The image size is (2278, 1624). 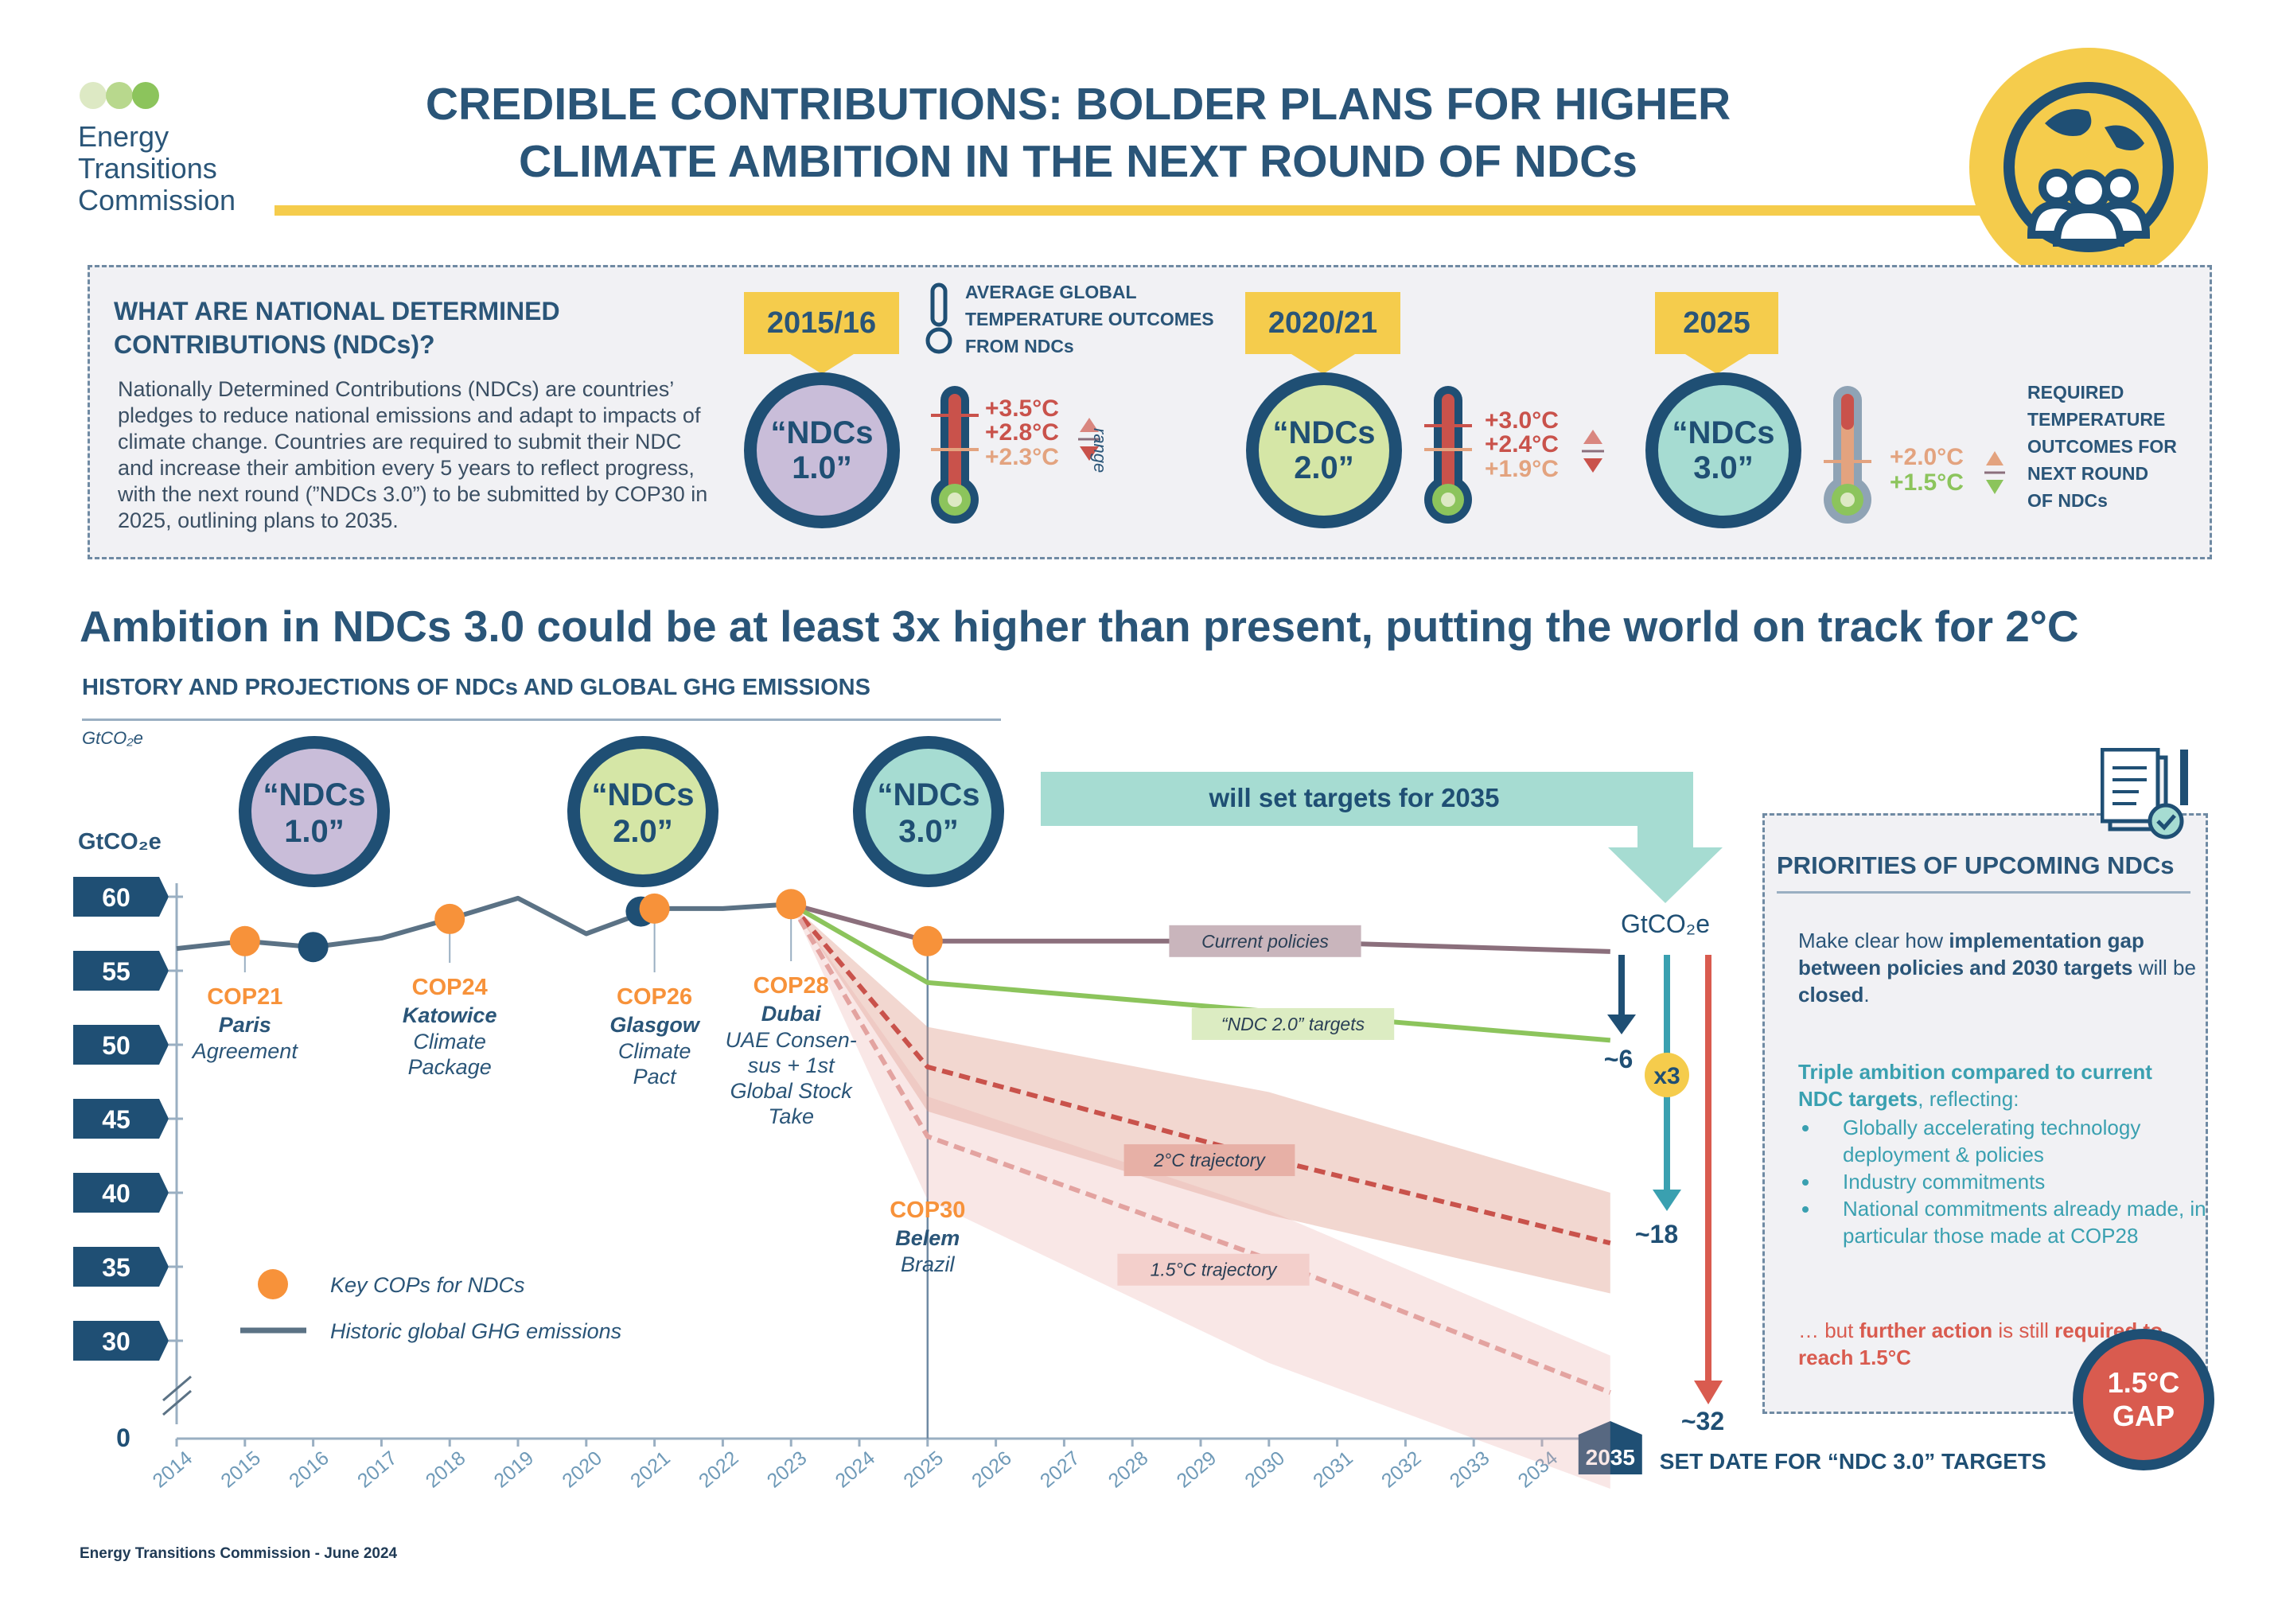 What do you see at coordinates (1927, 482) in the screenshot?
I see `temp-low: +1.5°C` at bounding box center [1927, 482].